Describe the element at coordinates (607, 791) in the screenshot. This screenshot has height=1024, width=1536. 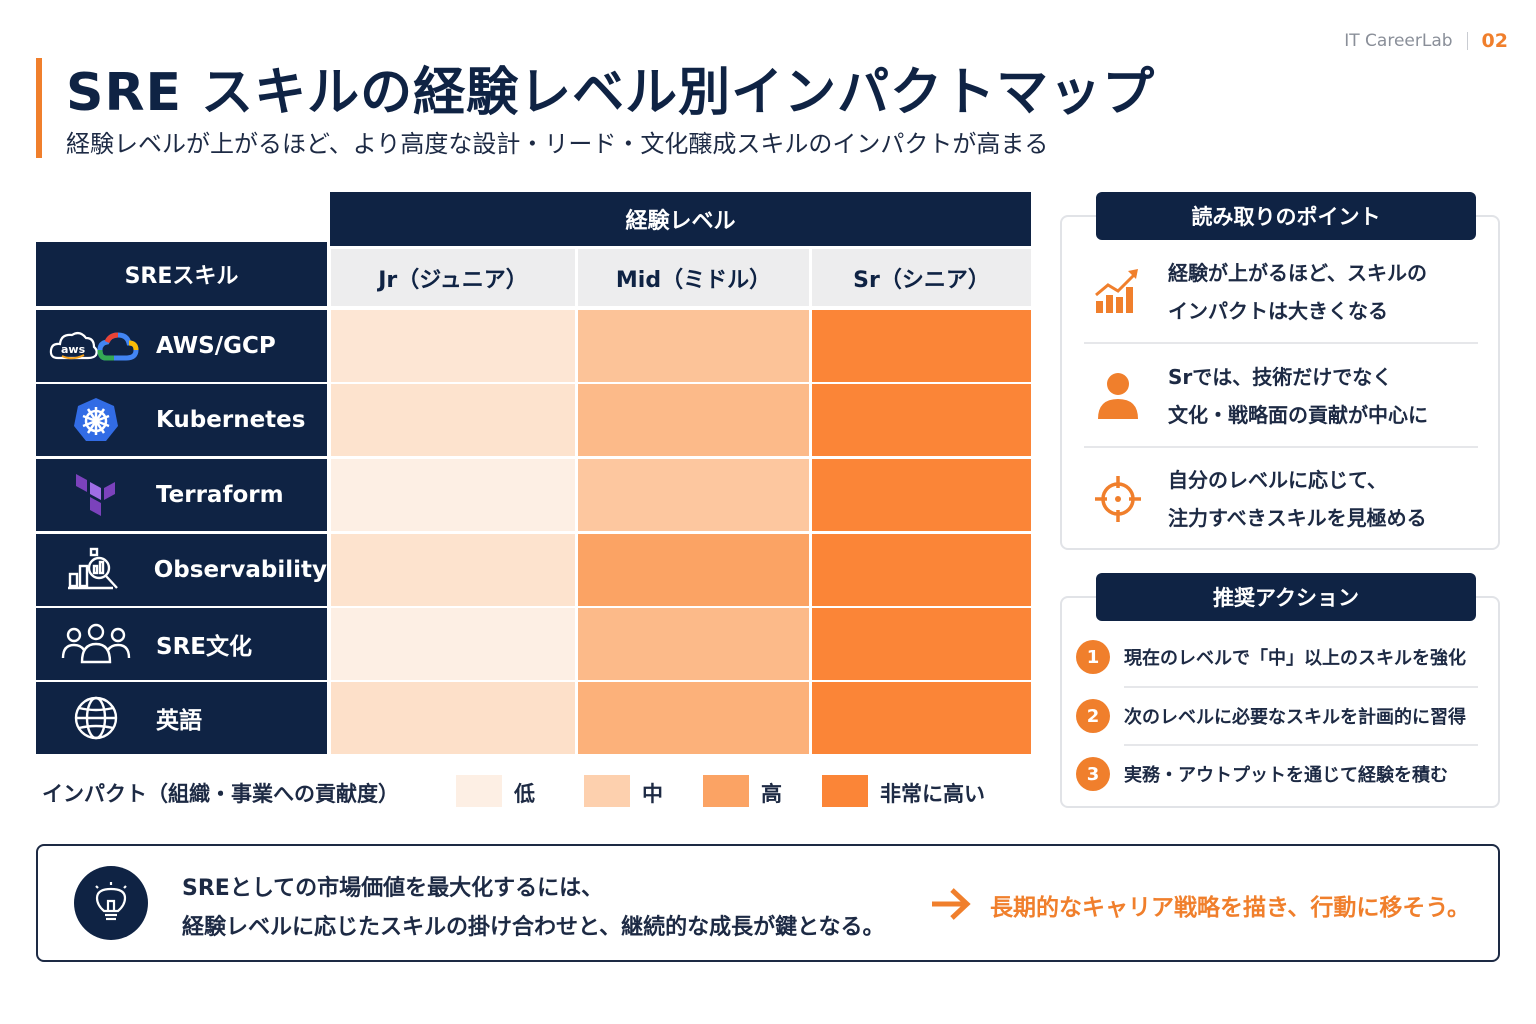
I see `legend-swatch-medium` at that location.